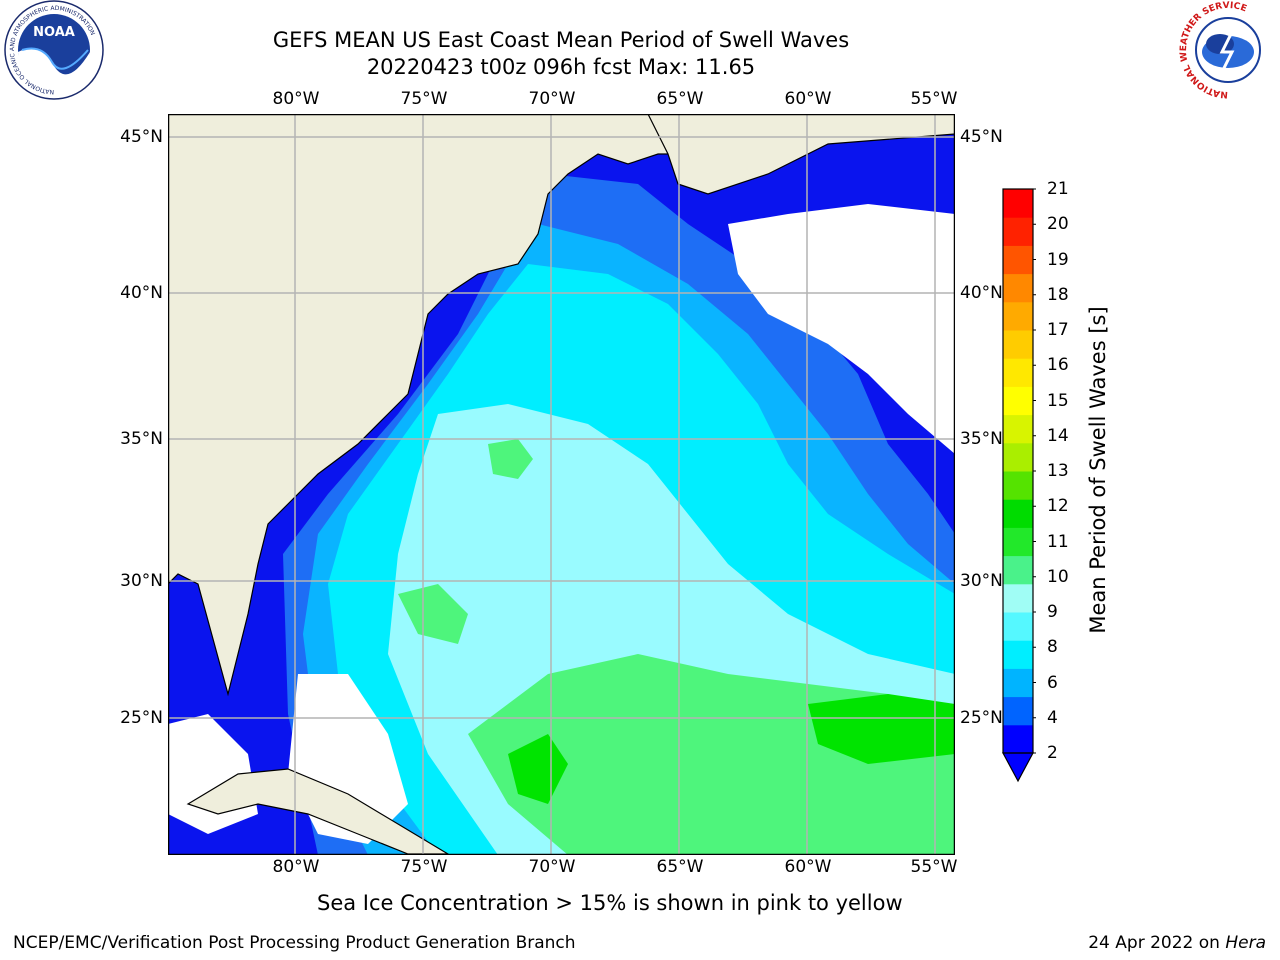 Image resolution: width=1280 pixels, height=960 pixels. I want to click on colorbar-label: Mean Period of Swell Waves [s], so click(1098, 470).